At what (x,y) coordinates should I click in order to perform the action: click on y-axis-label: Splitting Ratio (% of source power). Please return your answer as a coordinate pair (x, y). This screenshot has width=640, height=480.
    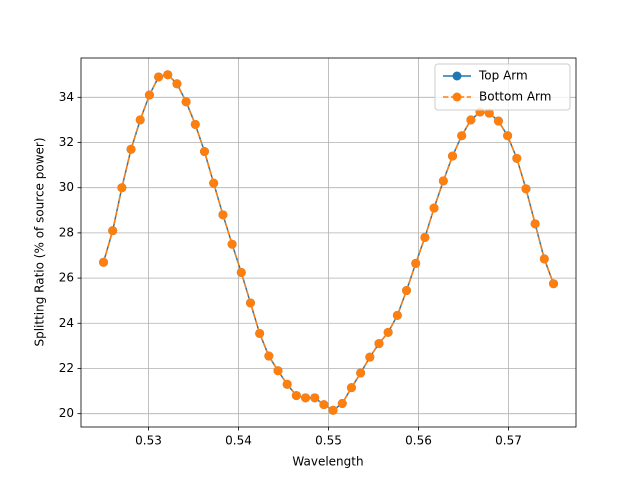
    Looking at the image, I should click on (40, 241).